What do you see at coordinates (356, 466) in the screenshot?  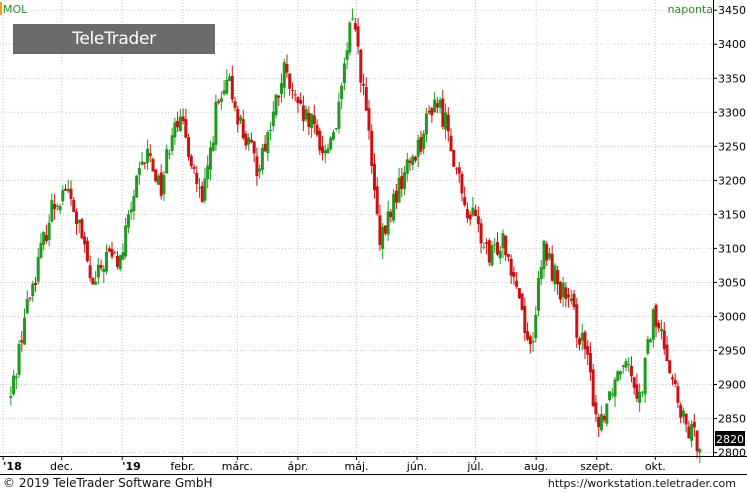 I see `x-tick-label: máj.` at bounding box center [356, 466].